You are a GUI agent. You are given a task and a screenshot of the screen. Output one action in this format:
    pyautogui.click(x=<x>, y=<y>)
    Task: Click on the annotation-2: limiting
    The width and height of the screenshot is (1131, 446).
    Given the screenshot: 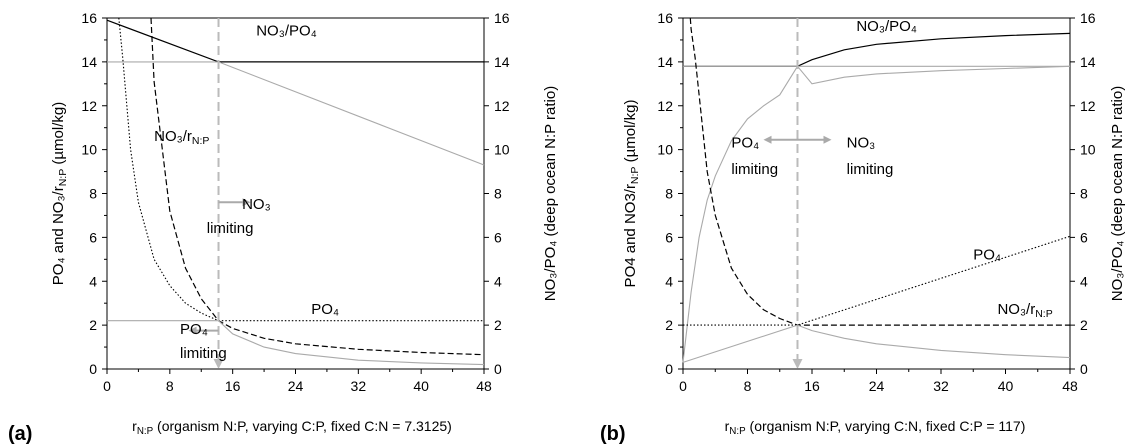 What is the action you would take?
    pyautogui.click(x=754, y=169)
    